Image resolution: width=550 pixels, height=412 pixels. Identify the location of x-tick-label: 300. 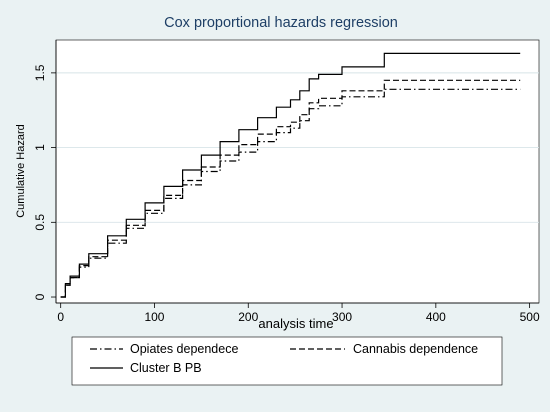
(342, 317).